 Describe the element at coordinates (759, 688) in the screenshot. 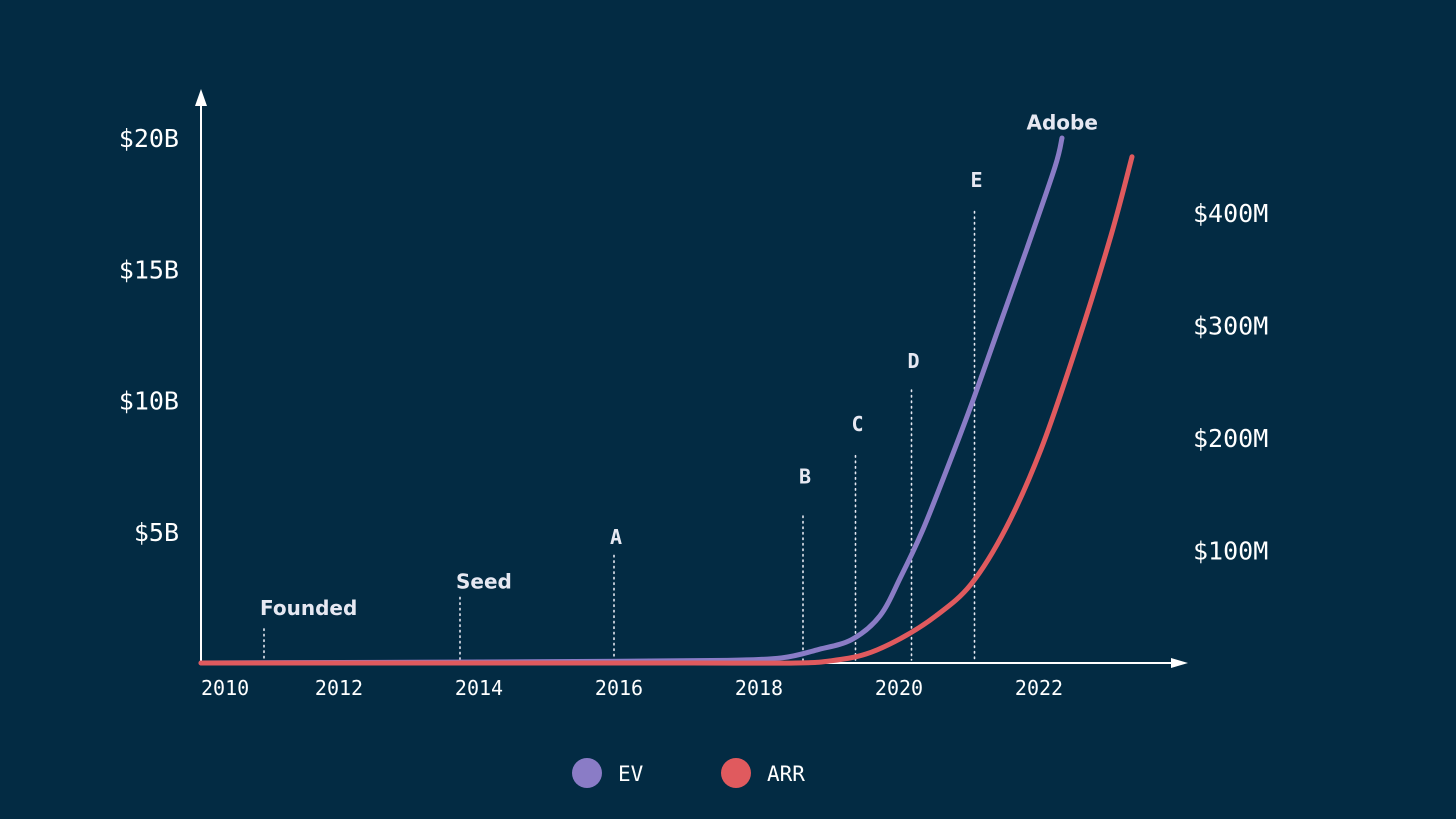

I see `x-tick-label: 2018` at that location.